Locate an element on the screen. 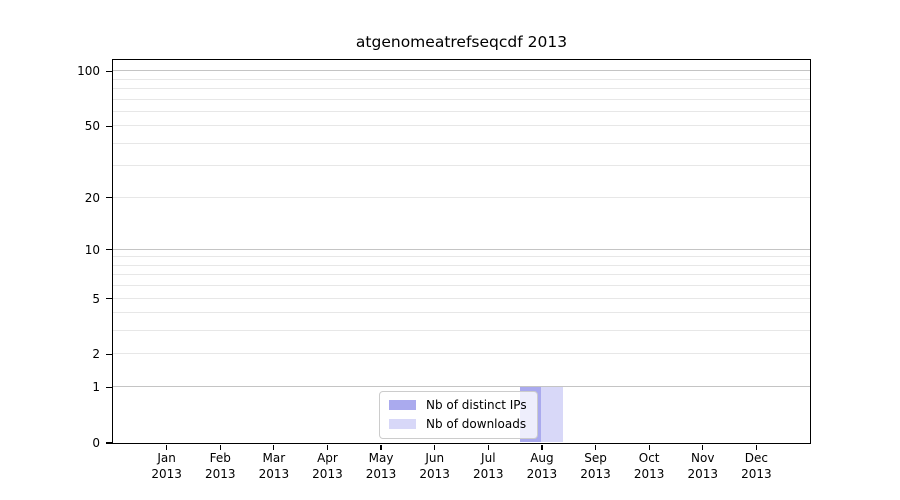 The width and height of the screenshot is (900, 500). legend: Nb of distinct IPs Nb of downloads is located at coordinates (458, 415).